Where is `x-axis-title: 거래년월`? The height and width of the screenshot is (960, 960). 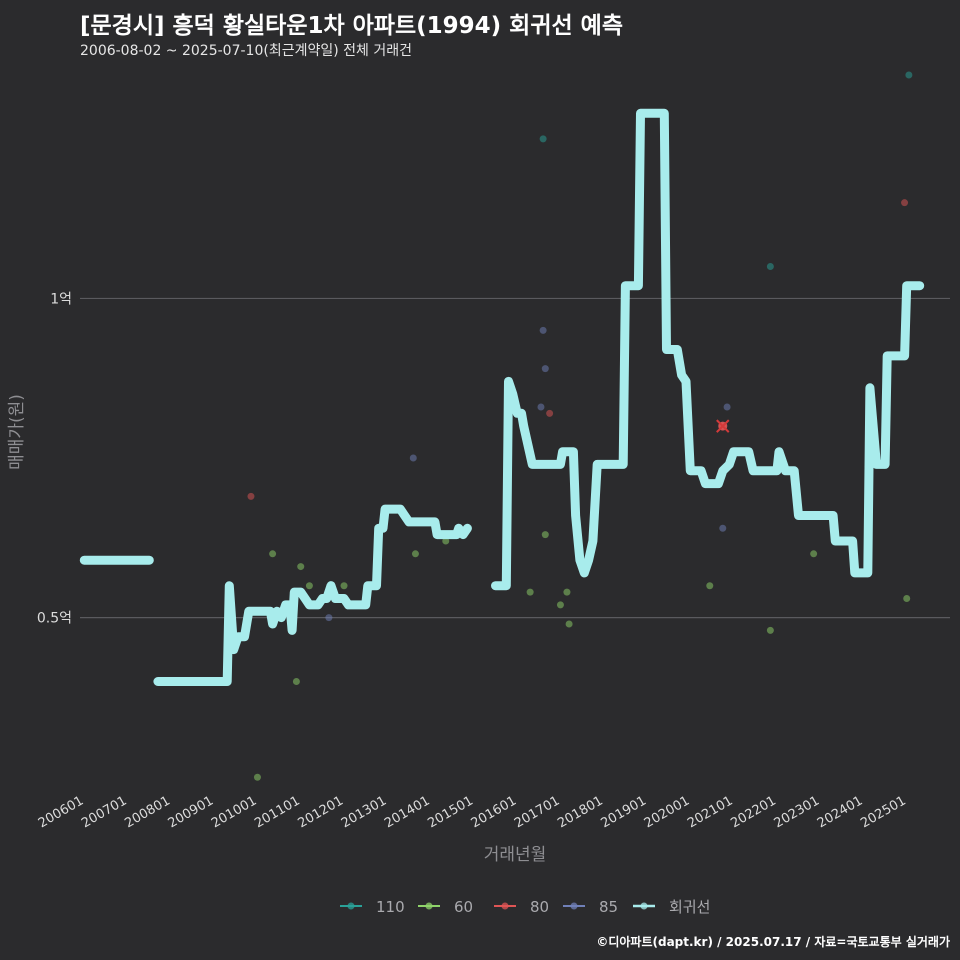
x-axis-title: 거래년월 is located at coordinates (515, 855).